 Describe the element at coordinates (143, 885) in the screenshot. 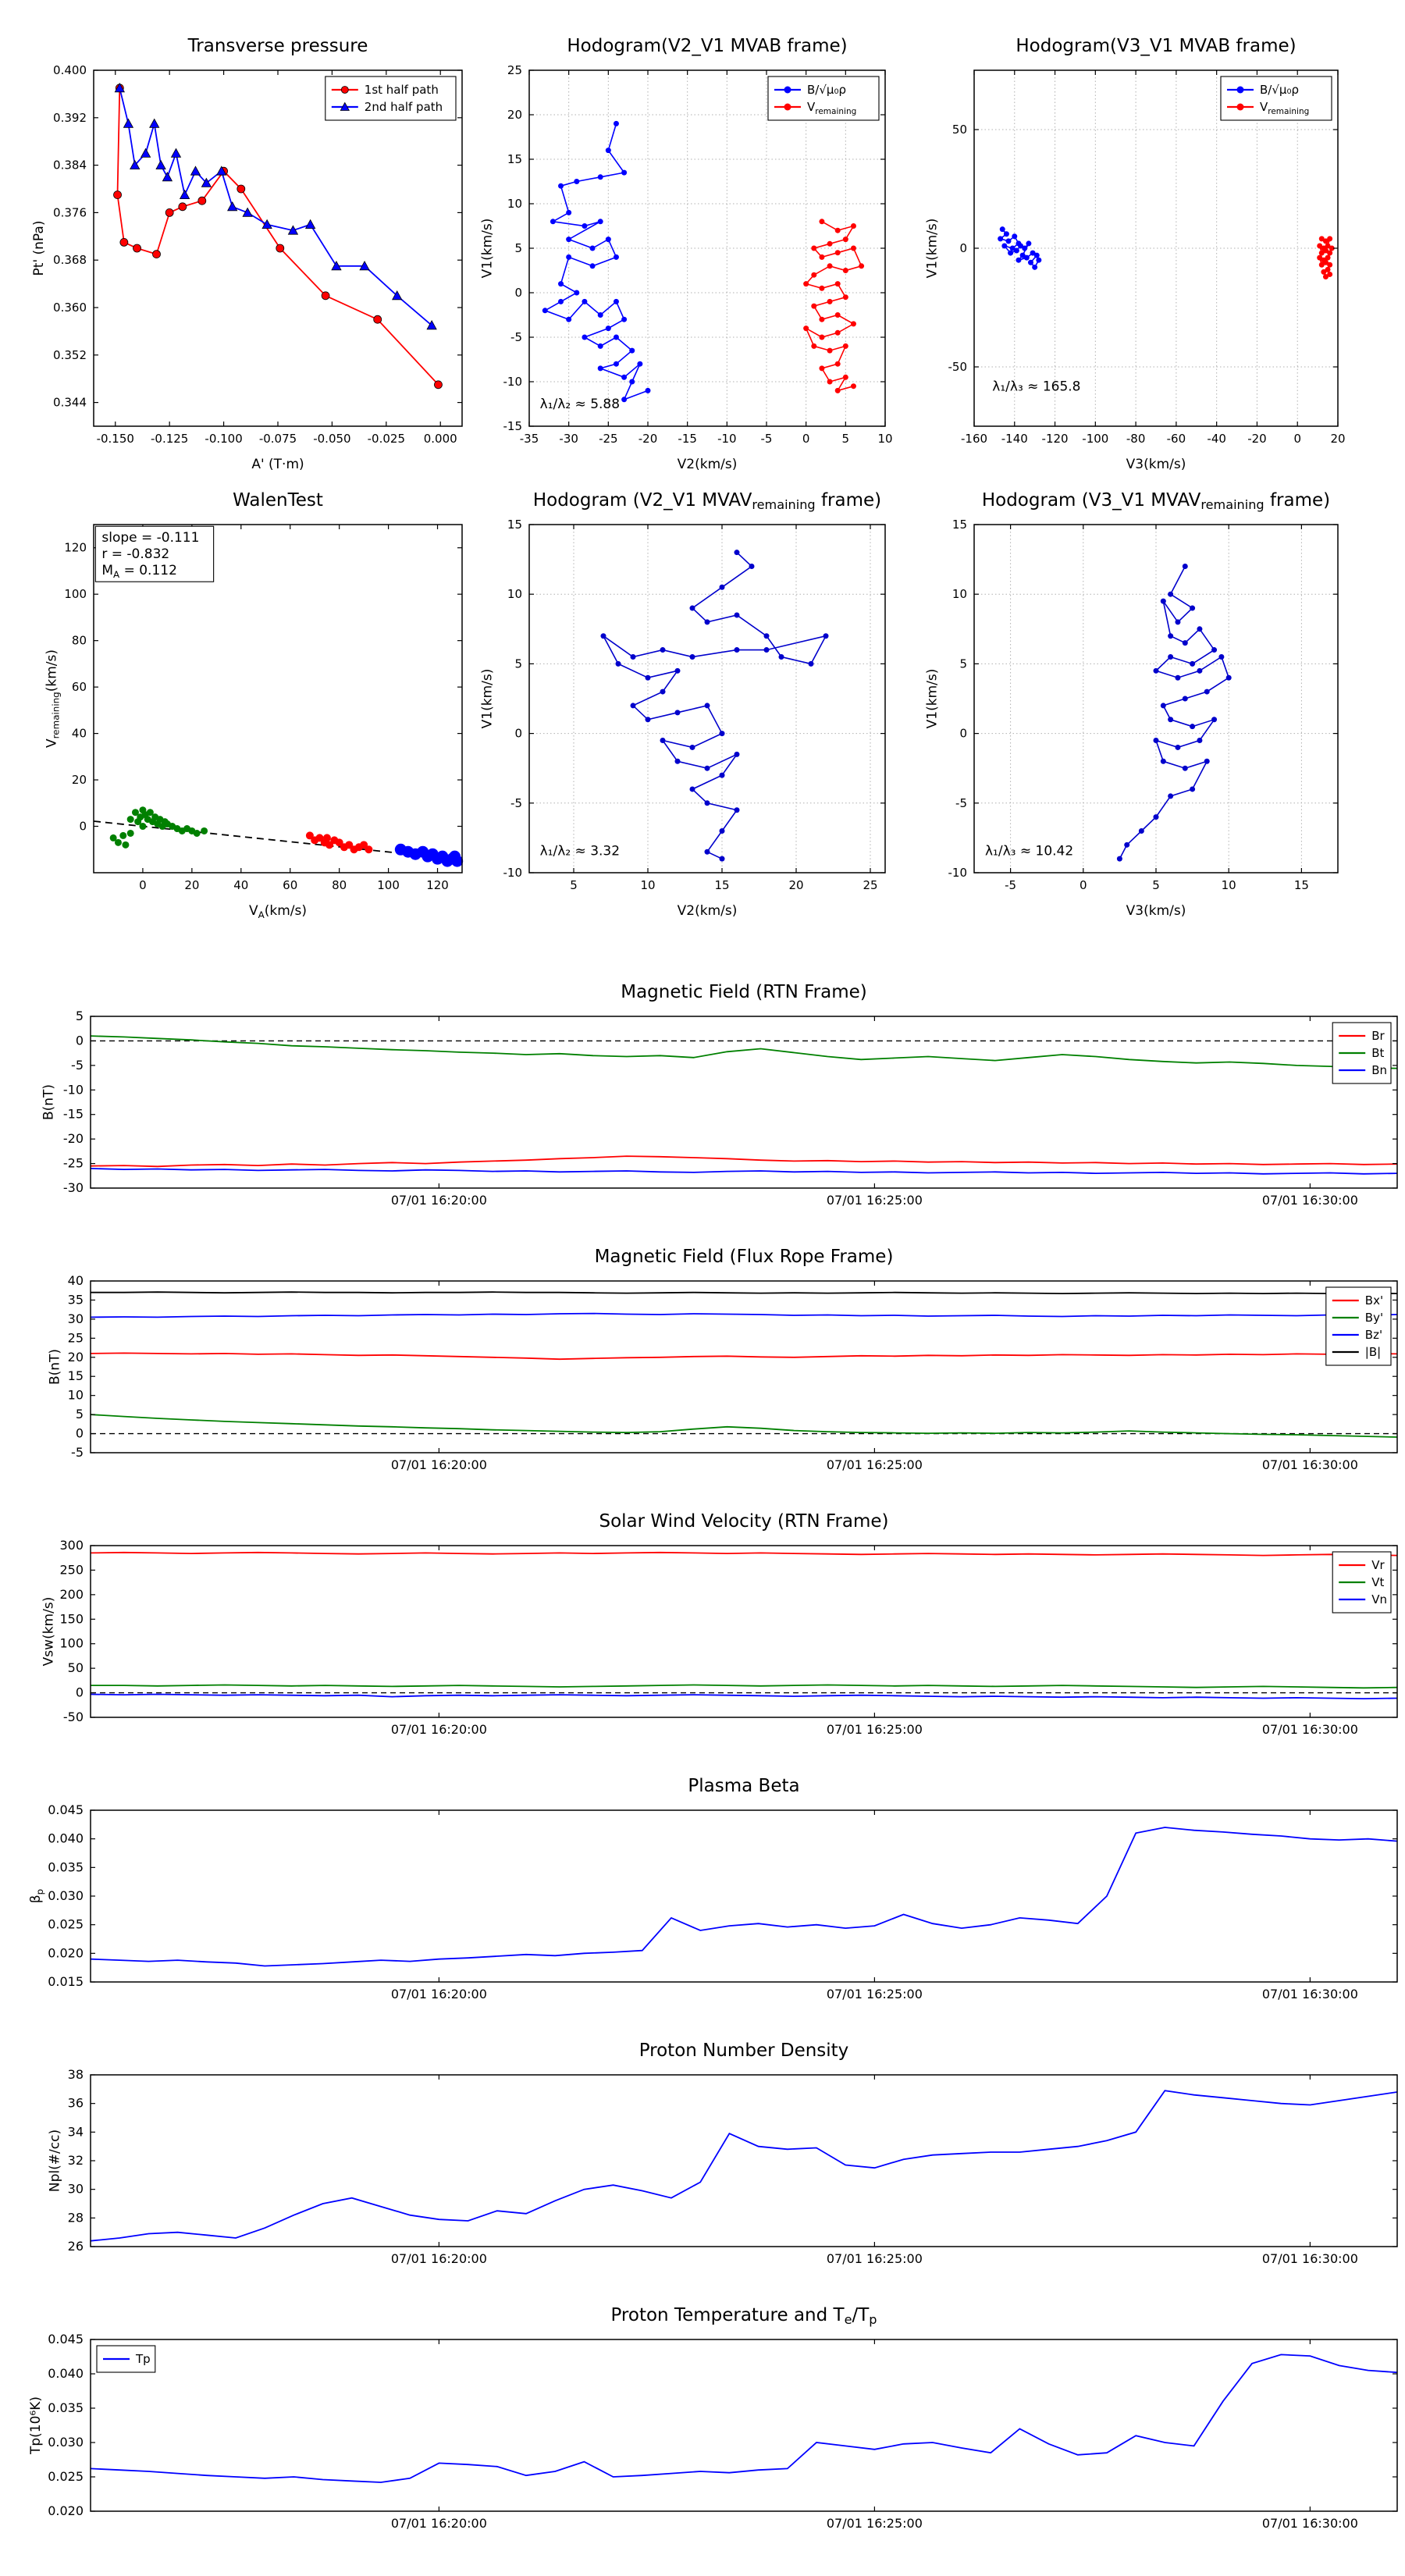

I see `p-walen-xtick-label: 0` at that location.